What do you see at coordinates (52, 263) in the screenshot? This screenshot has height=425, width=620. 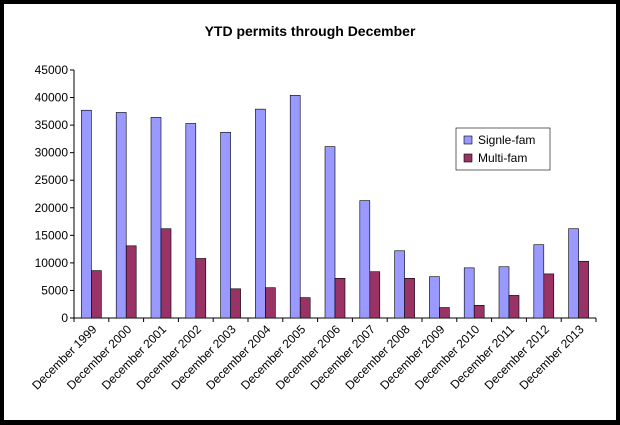 I see `y-tick-label: 10000` at bounding box center [52, 263].